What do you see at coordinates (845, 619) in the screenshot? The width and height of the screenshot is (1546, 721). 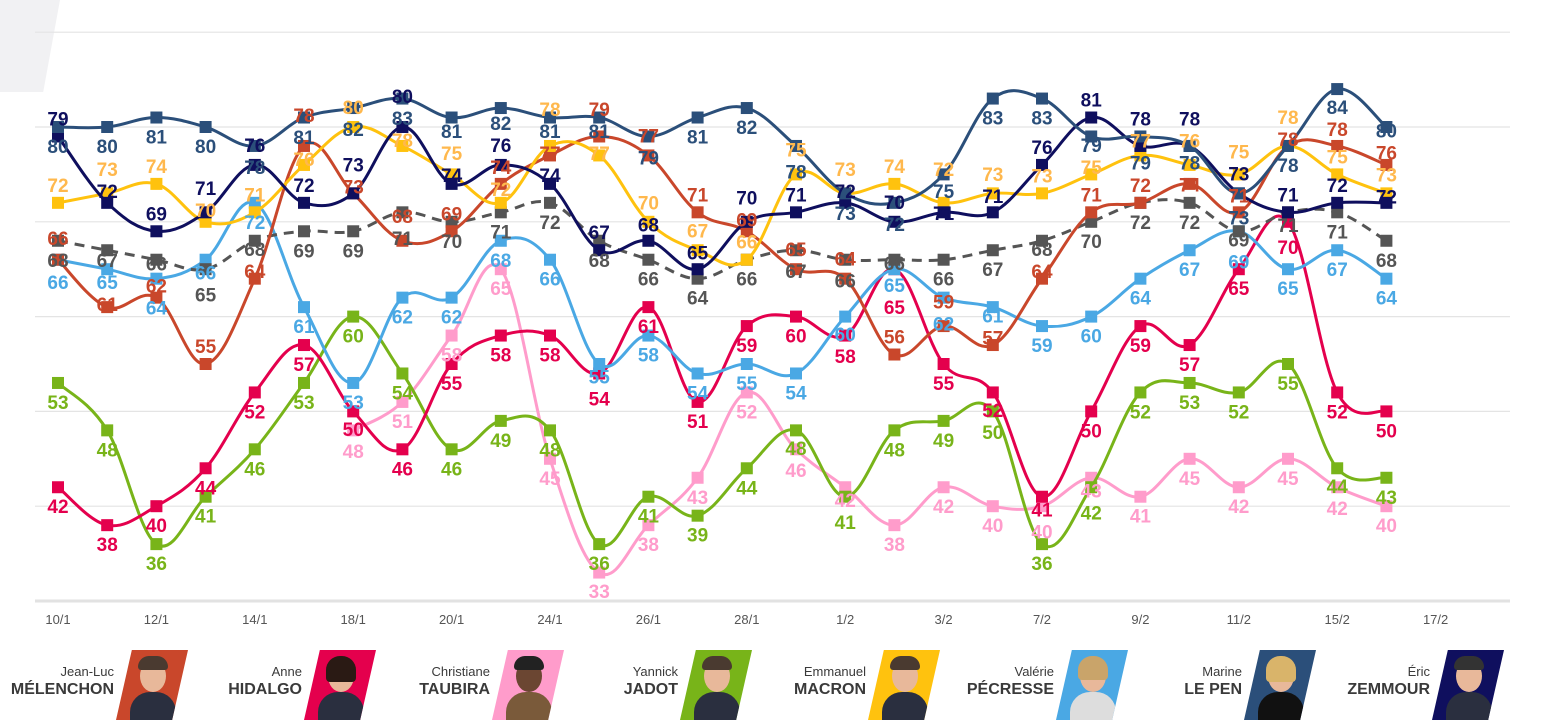 I see `x-tick-label: 1/2` at bounding box center [845, 619].